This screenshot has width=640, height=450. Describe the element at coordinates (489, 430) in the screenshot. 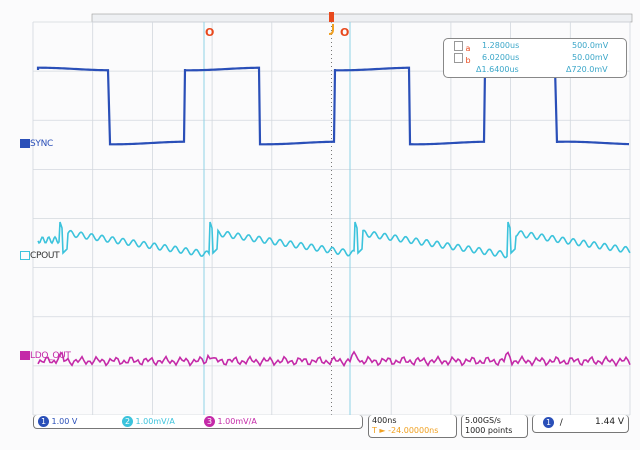

I see `record-length: 1000 points` at that location.